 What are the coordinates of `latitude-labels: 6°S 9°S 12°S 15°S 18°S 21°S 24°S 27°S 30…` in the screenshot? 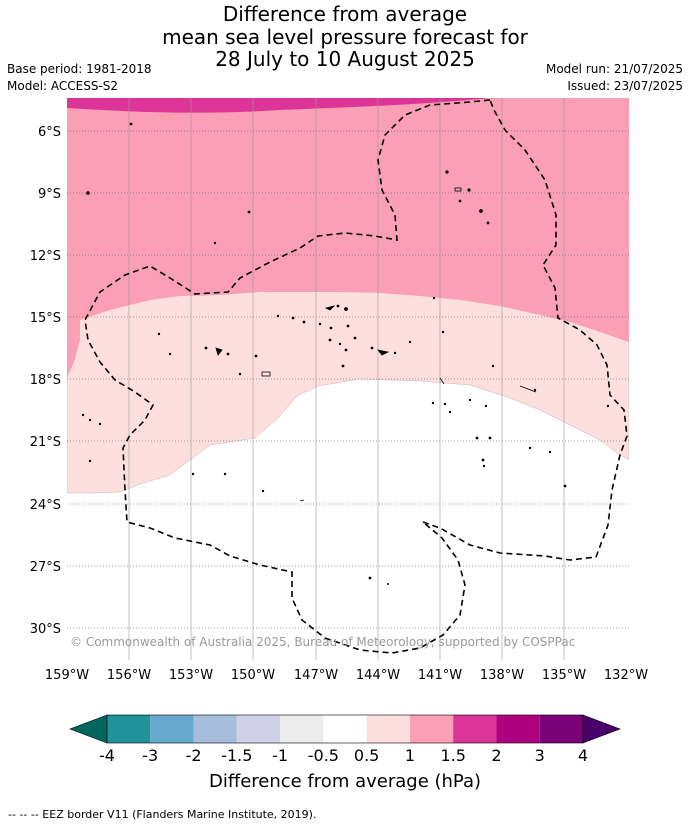 It's located at (45, 381).